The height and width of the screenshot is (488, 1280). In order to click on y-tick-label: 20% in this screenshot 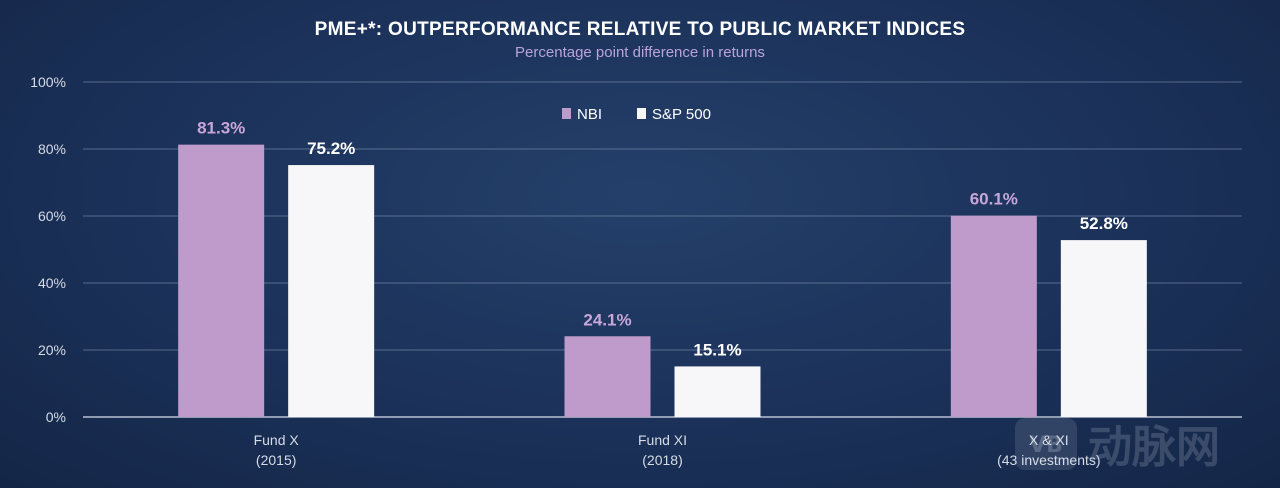, I will do `click(52, 350)`.